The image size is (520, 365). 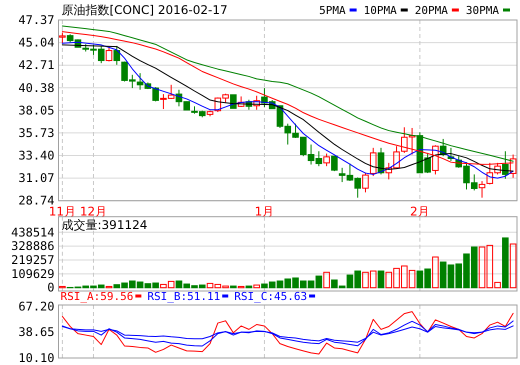 What do you see at coordinates (36, 20) in the screenshot?
I see `y-tick-label: 47.37` at bounding box center [36, 20].